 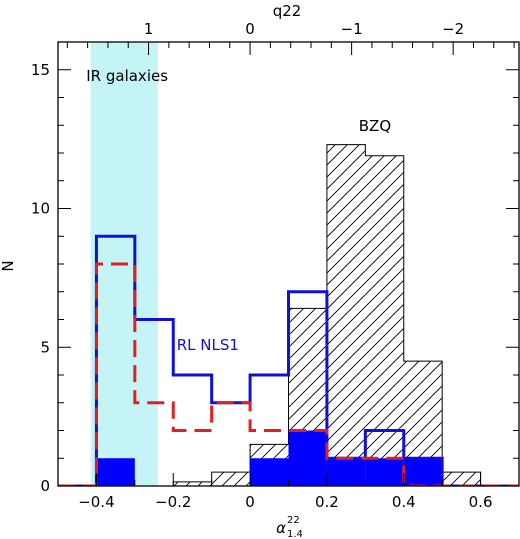 What do you see at coordinates (327, 502) in the screenshot?
I see `x-tick-label: 0.2` at bounding box center [327, 502].